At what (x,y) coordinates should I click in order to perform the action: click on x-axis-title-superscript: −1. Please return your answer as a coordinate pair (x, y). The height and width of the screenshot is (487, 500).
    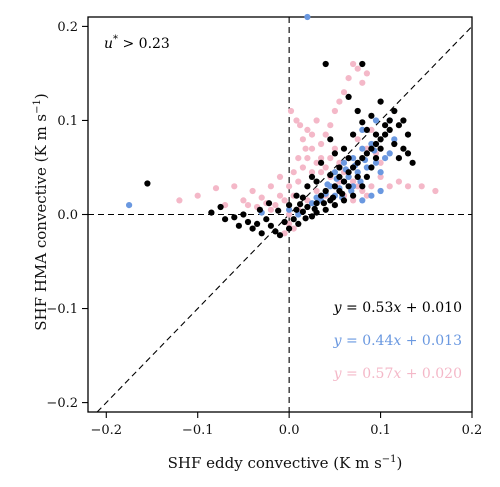
    Looking at the image, I should click on (389, 459).